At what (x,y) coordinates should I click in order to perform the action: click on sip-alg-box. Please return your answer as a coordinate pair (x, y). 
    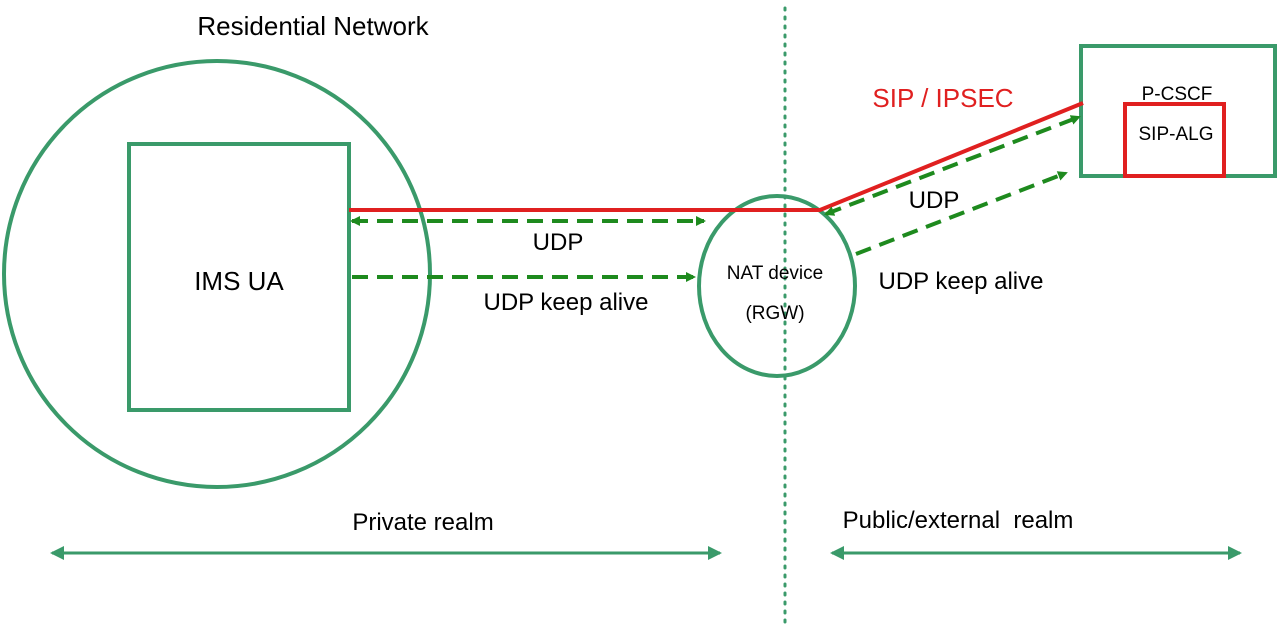
    Looking at the image, I should click on (1174, 140).